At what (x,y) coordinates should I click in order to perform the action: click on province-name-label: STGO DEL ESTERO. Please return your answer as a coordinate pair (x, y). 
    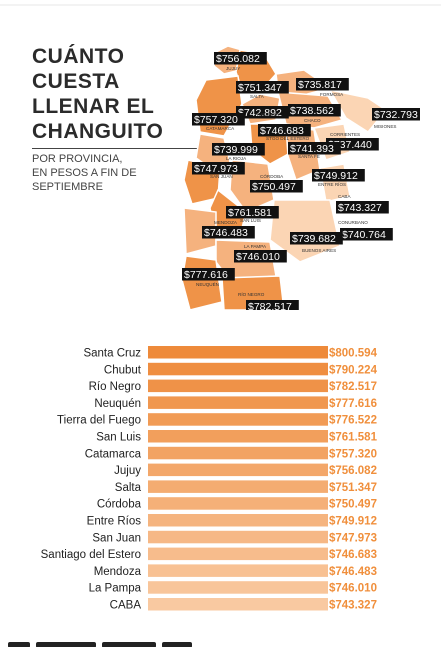
    Looking at the image, I should click on (288, 138).